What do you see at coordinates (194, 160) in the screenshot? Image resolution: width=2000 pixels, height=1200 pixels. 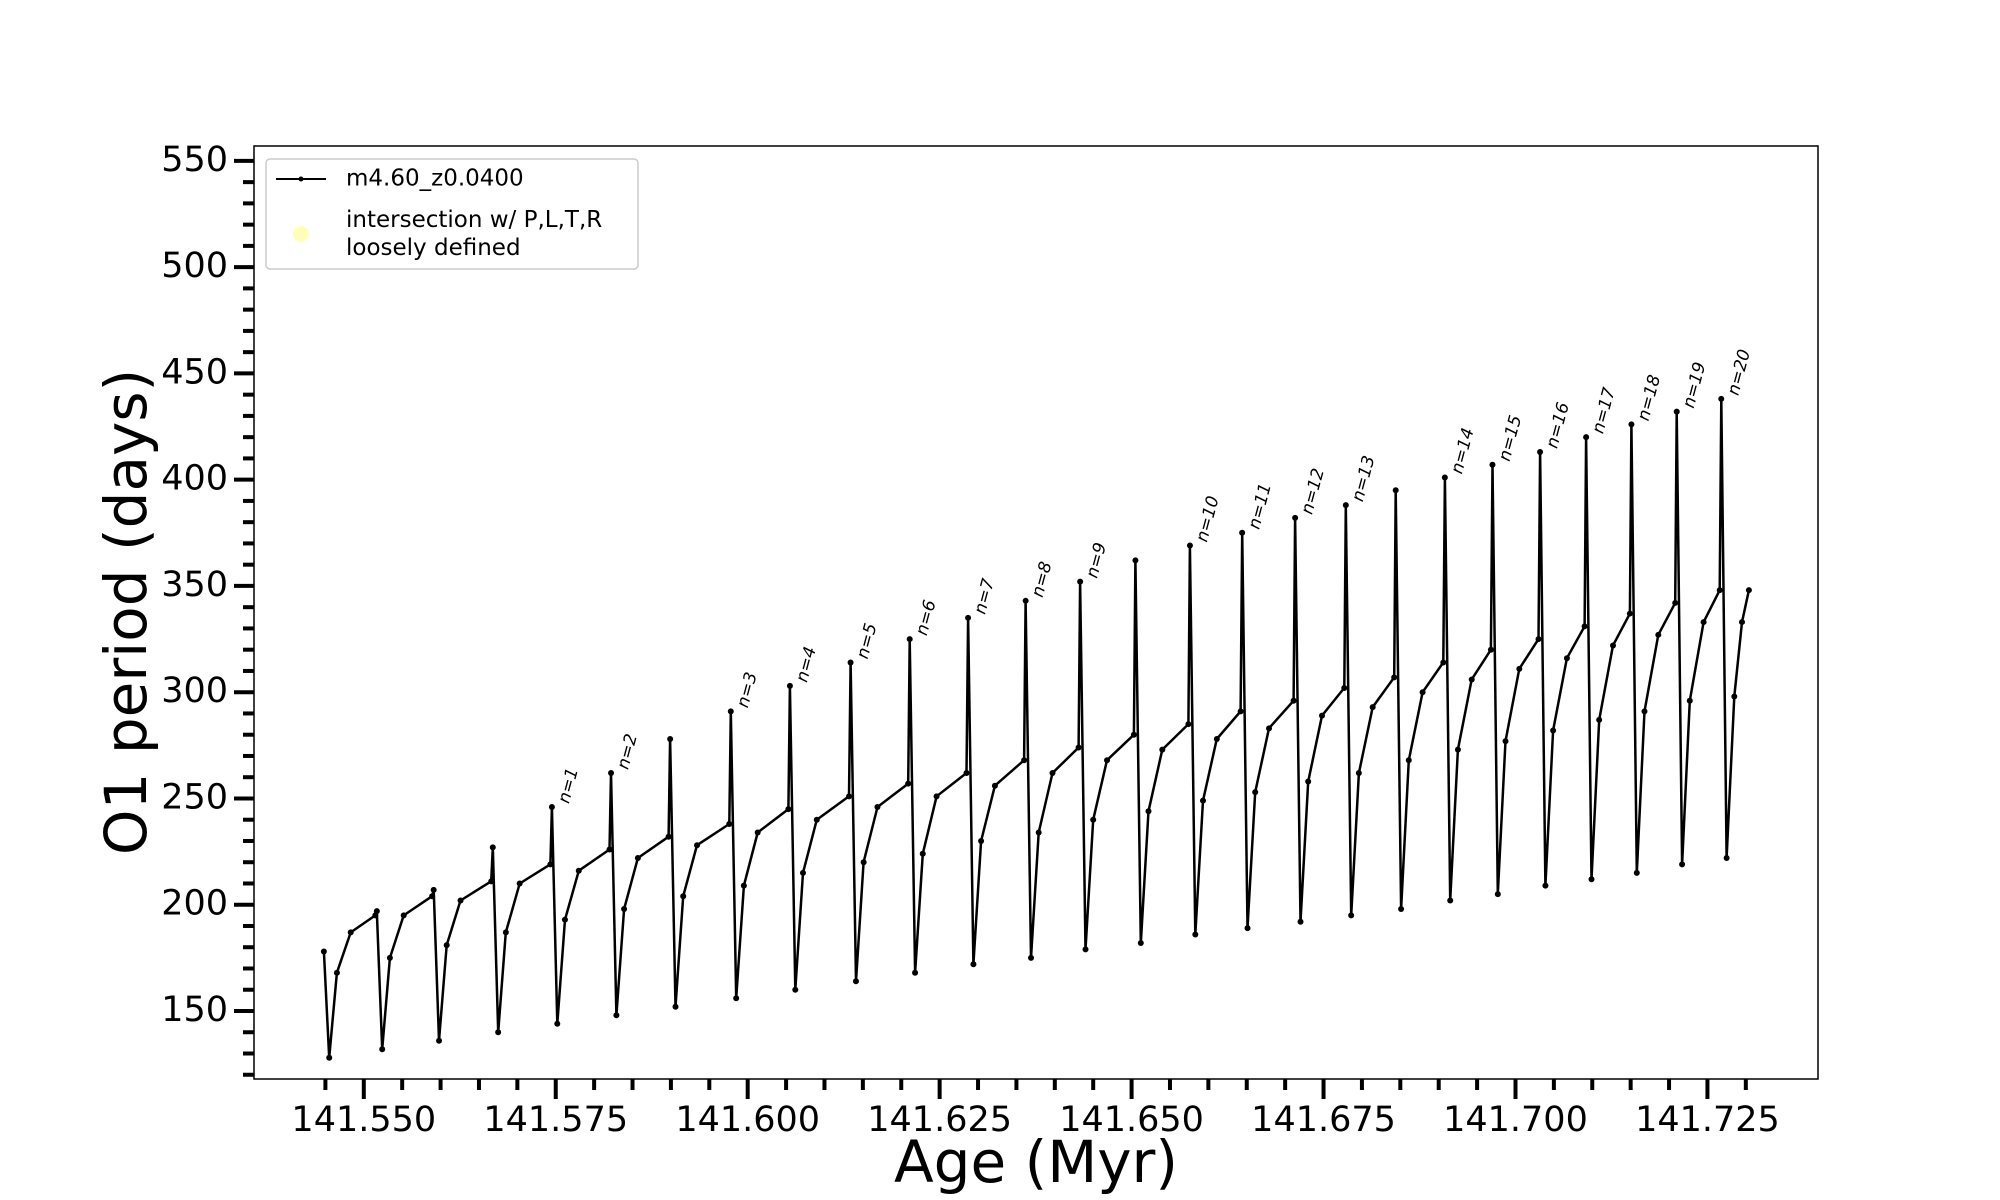 I see `y-tick-label: 550` at bounding box center [194, 160].